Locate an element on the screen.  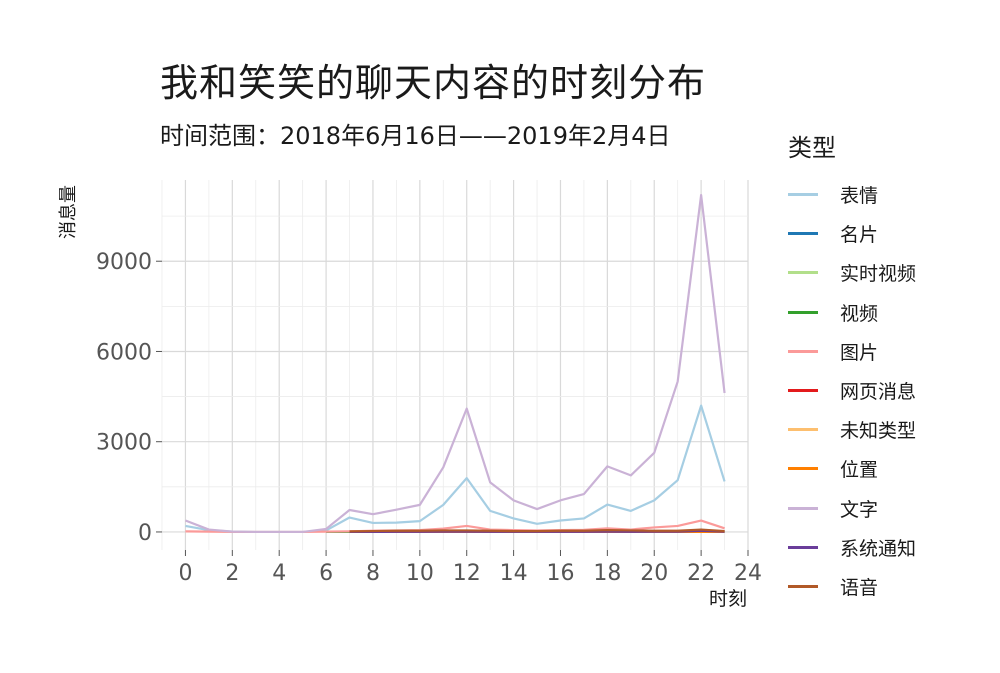
legend-label: 位置 is located at coordinates (859, 470).